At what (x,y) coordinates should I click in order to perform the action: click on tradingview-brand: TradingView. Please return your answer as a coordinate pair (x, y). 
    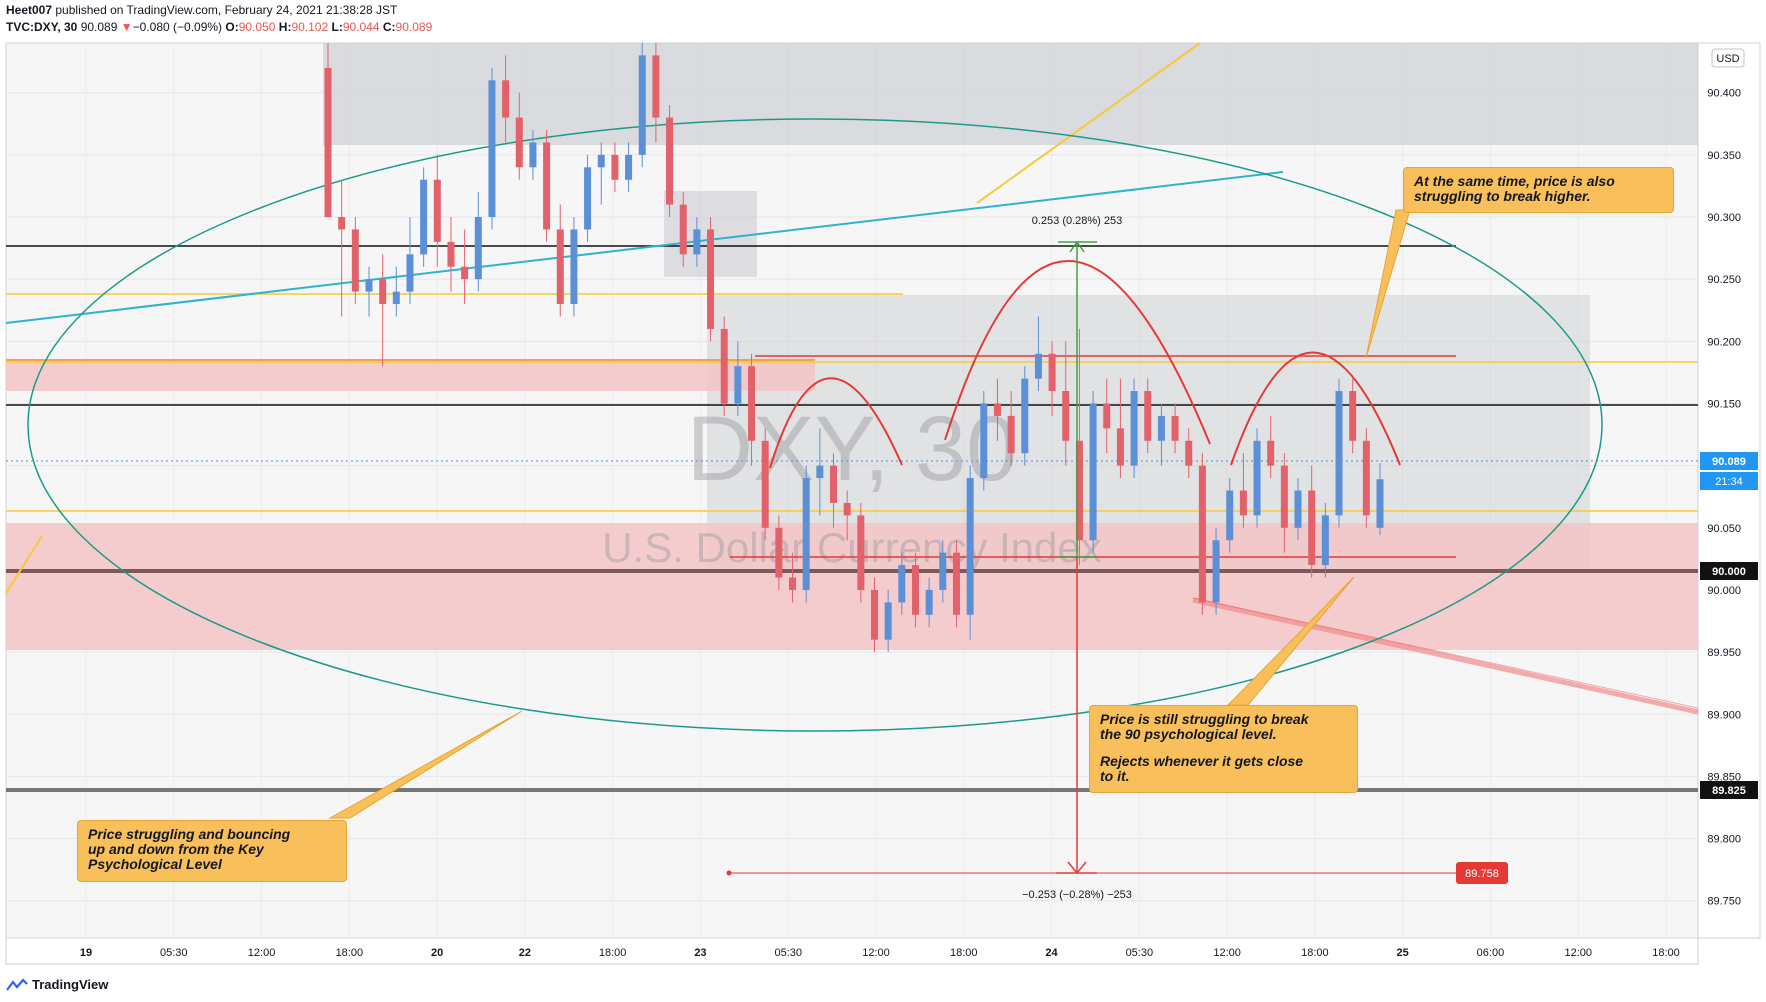
    Looking at the image, I should click on (70, 984).